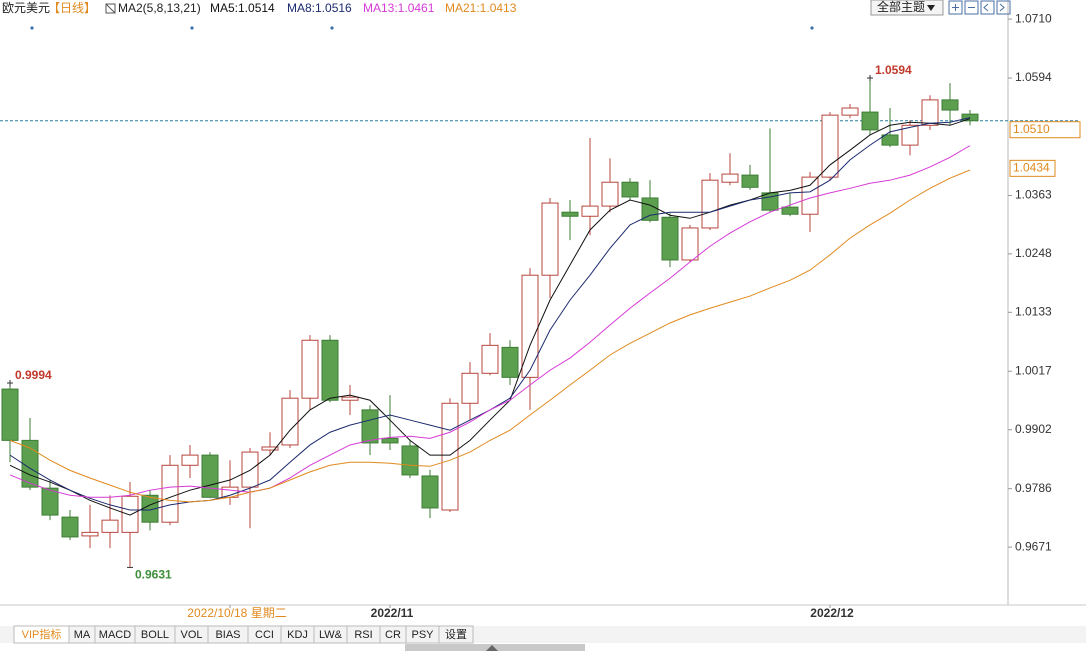 The height and width of the screenshot is (651, 1086). What do you see at coordinates (987, 7) in the screenshot?
I see `icon-left` at bounding box center [987, 7].